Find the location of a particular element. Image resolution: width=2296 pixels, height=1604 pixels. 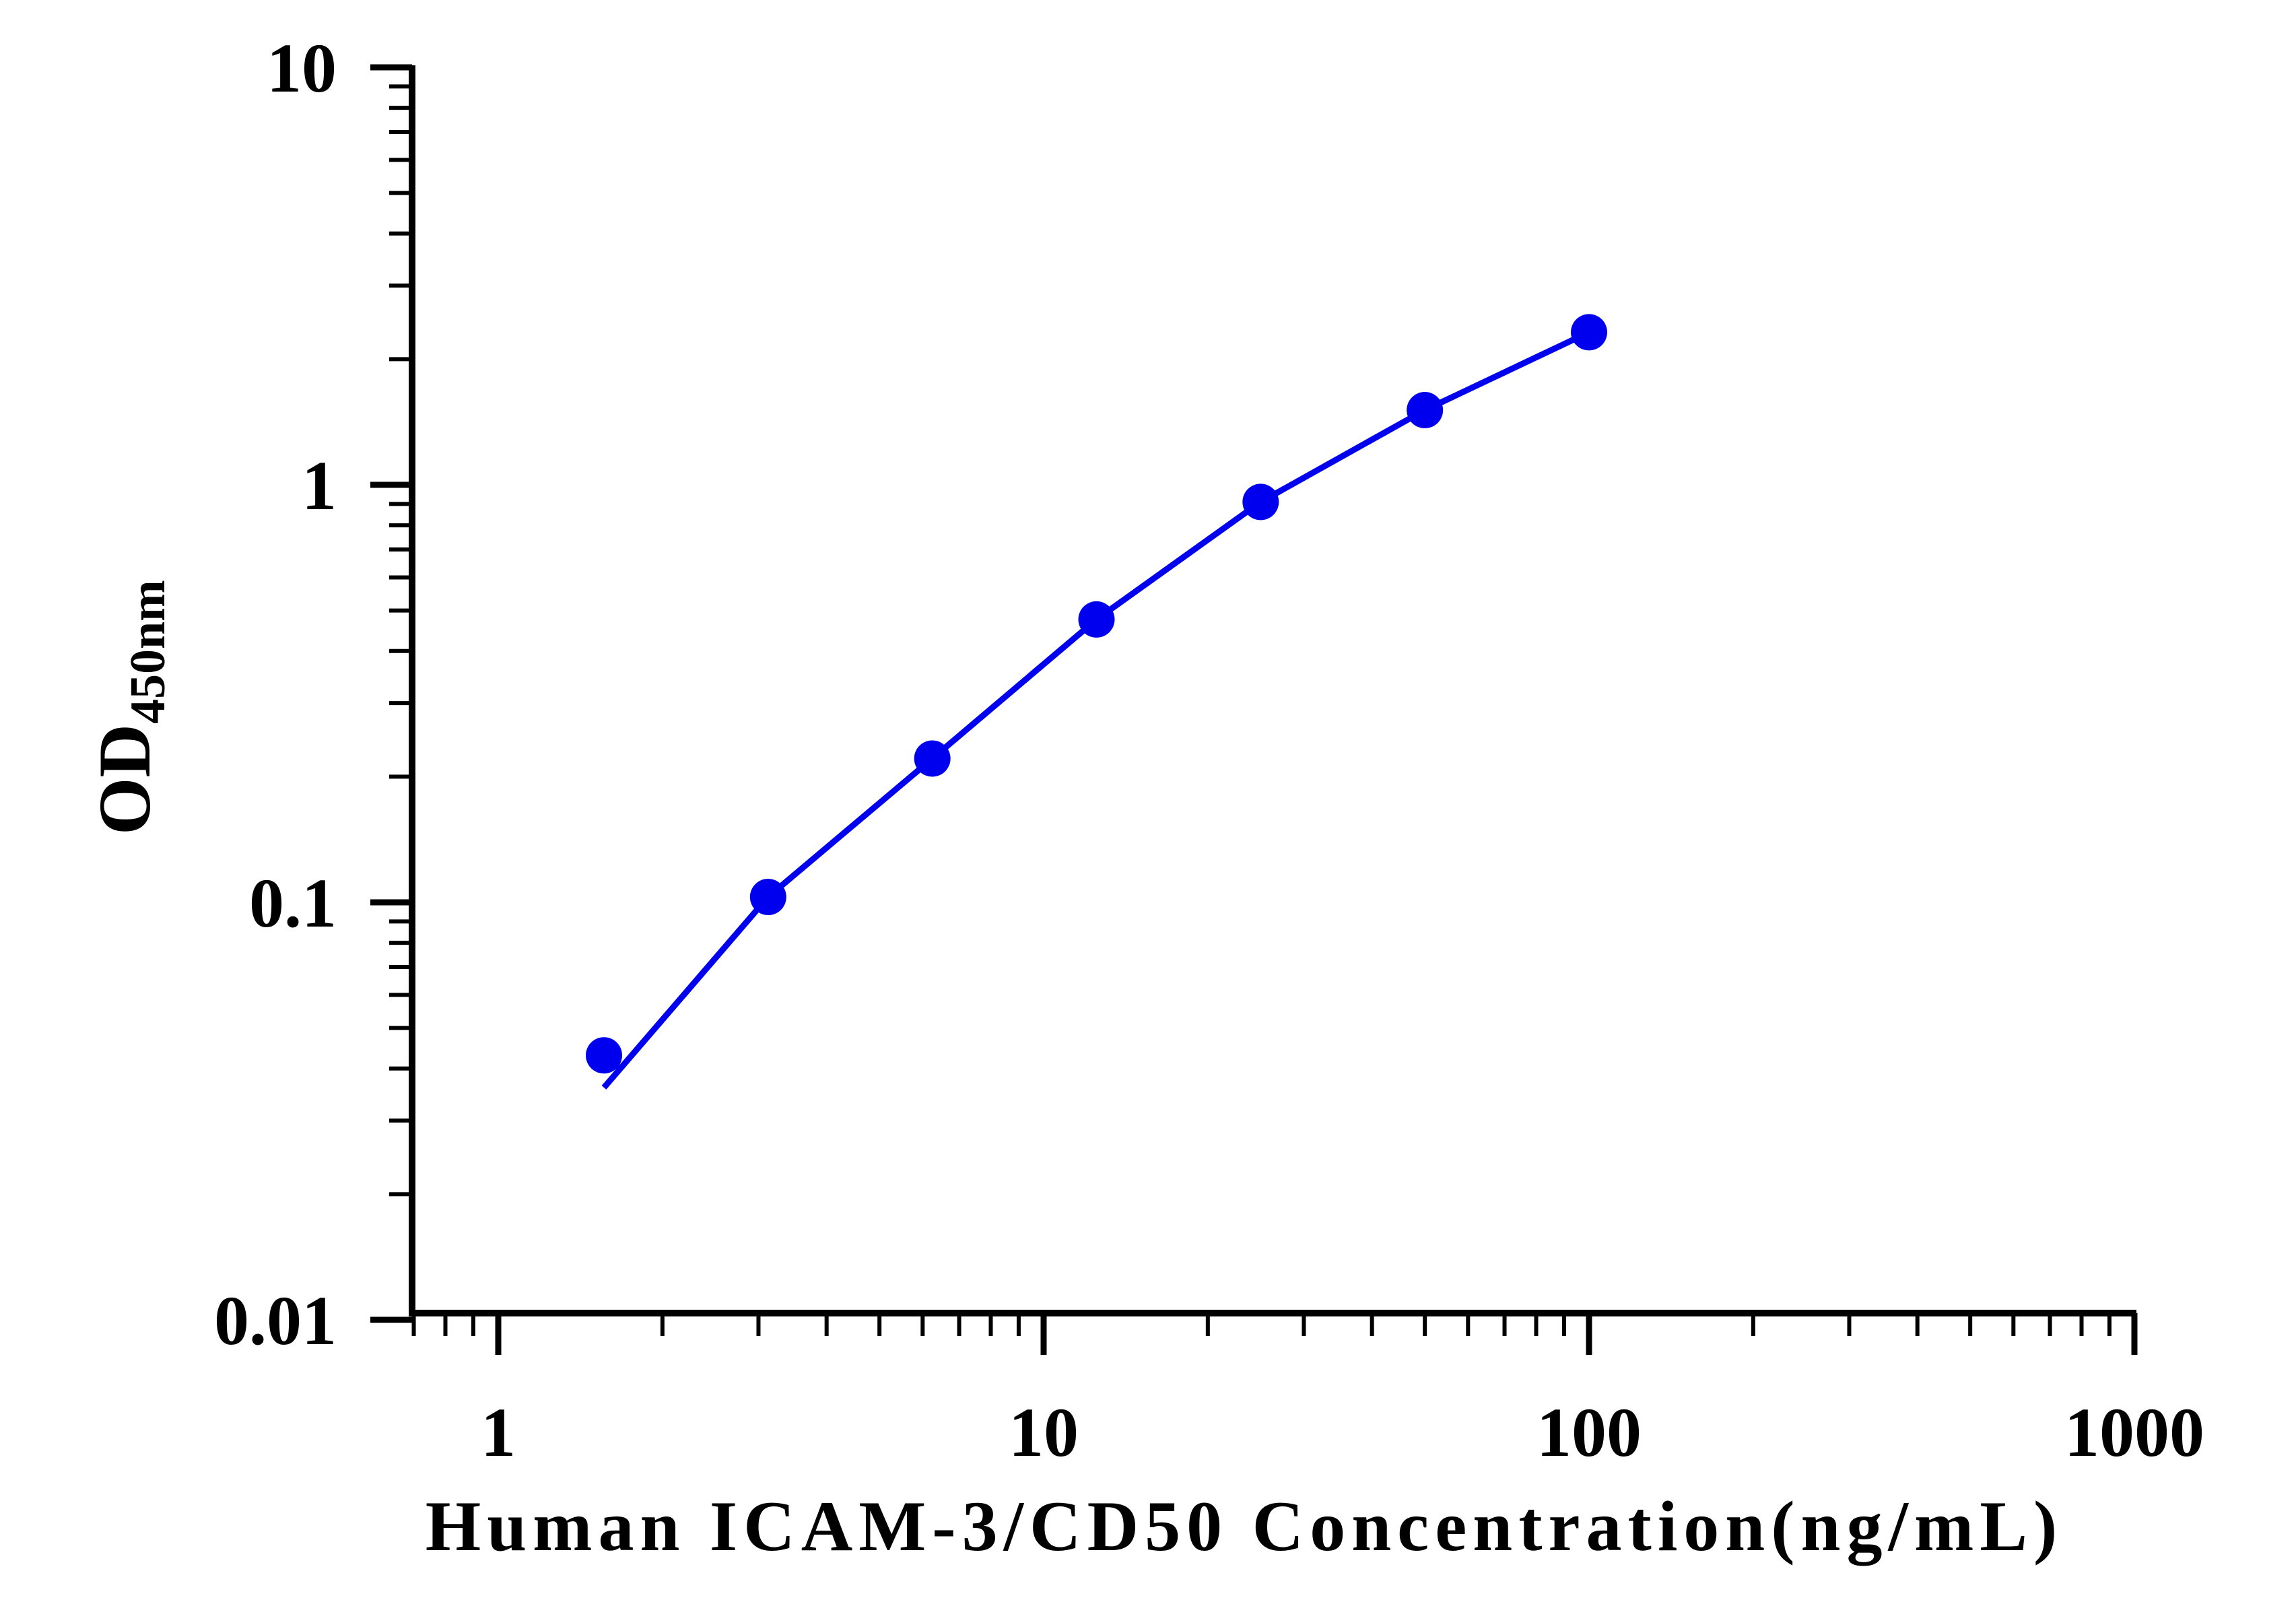

y-tick-label: 0.1 is located at coordinates (293, 903).